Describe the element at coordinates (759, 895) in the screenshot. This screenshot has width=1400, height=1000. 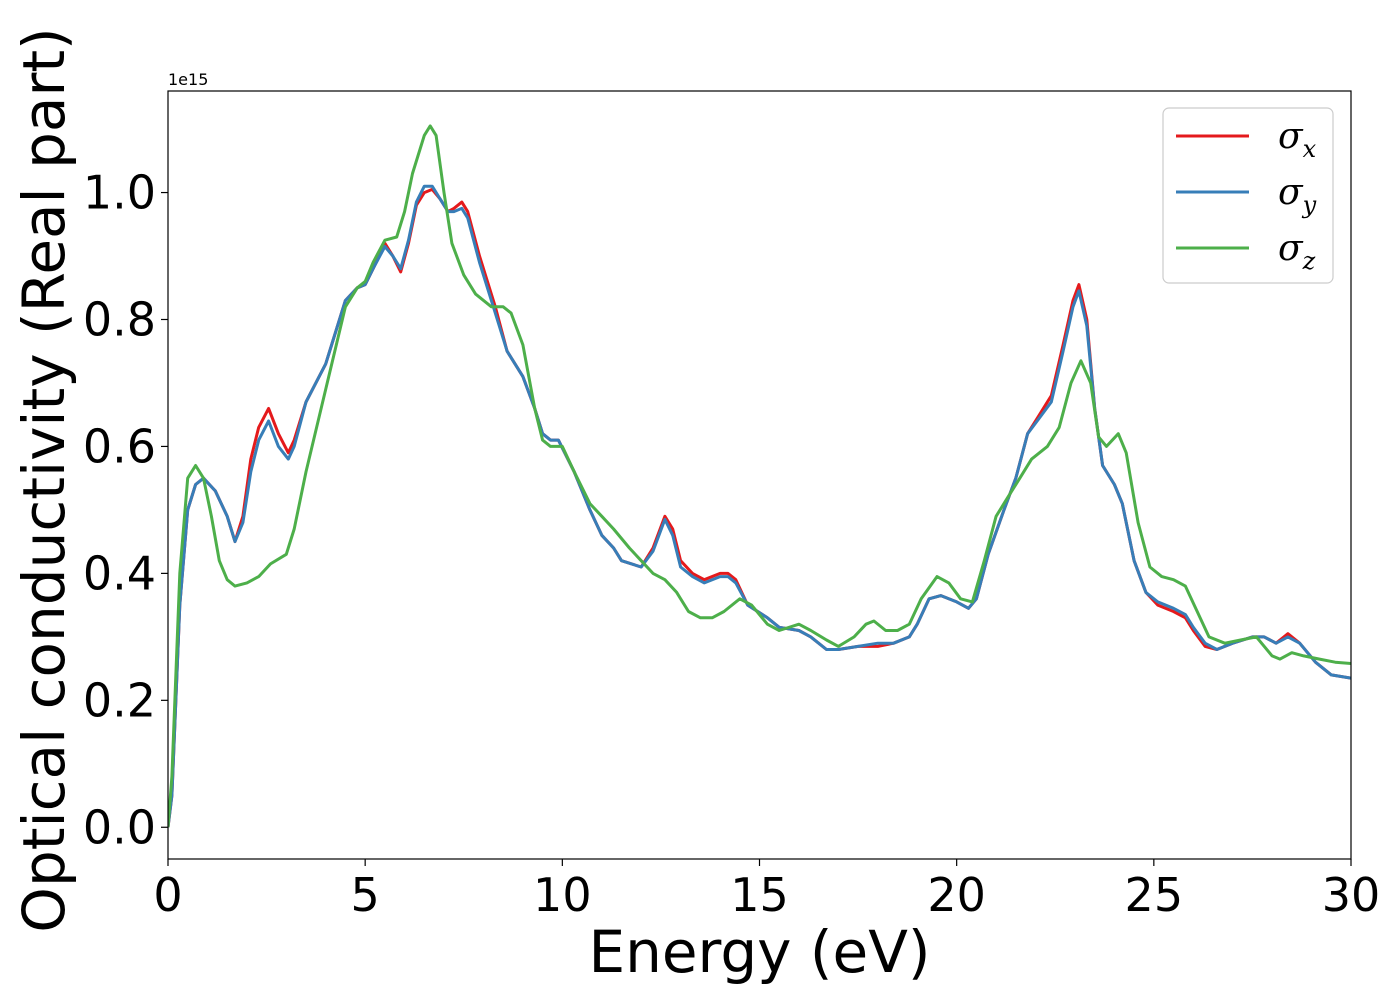
I see `x-tick-label: 15` at that location.